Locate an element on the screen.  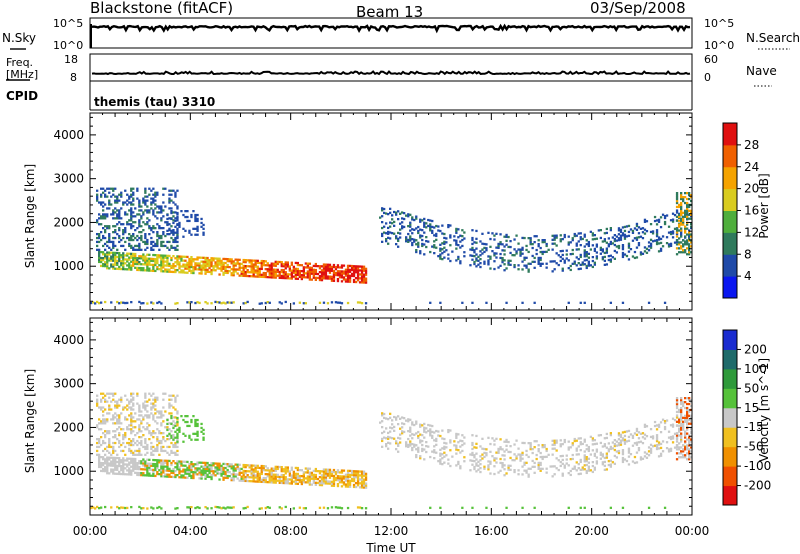
nsearch-tick-top: 10^5 is located at coordinates (719, 23).